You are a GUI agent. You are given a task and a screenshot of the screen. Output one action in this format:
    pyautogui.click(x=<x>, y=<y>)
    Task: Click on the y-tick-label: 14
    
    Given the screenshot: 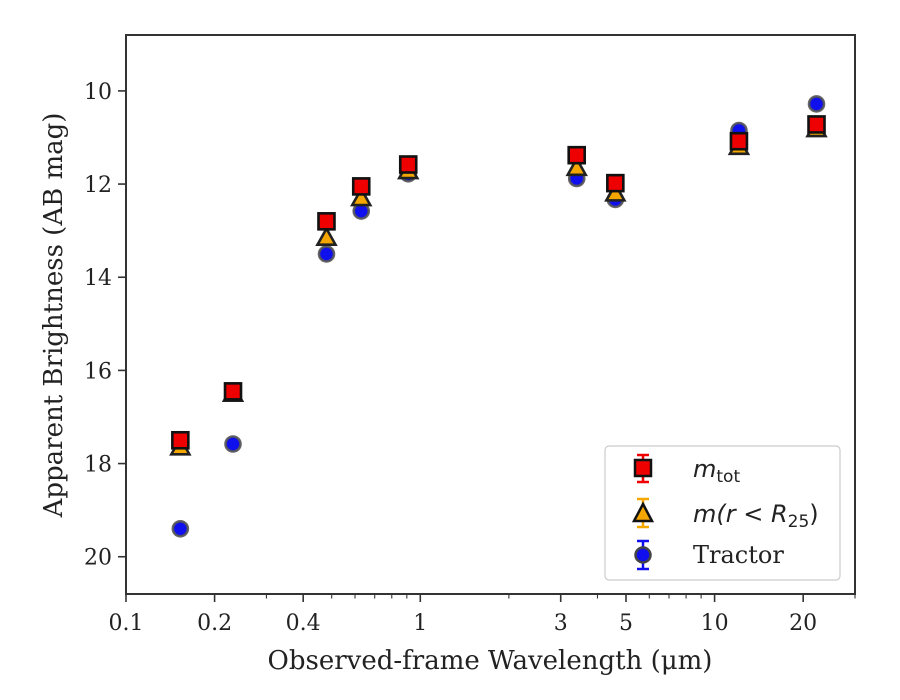 What is the action you would take?
    pyautogui.click(x=98, y=278)
    